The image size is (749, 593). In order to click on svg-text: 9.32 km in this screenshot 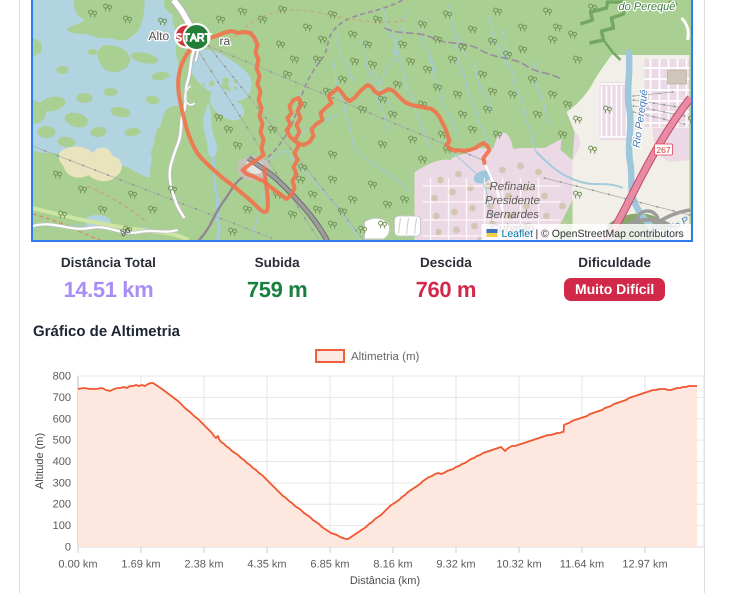, I will do `click(455, 565)`.